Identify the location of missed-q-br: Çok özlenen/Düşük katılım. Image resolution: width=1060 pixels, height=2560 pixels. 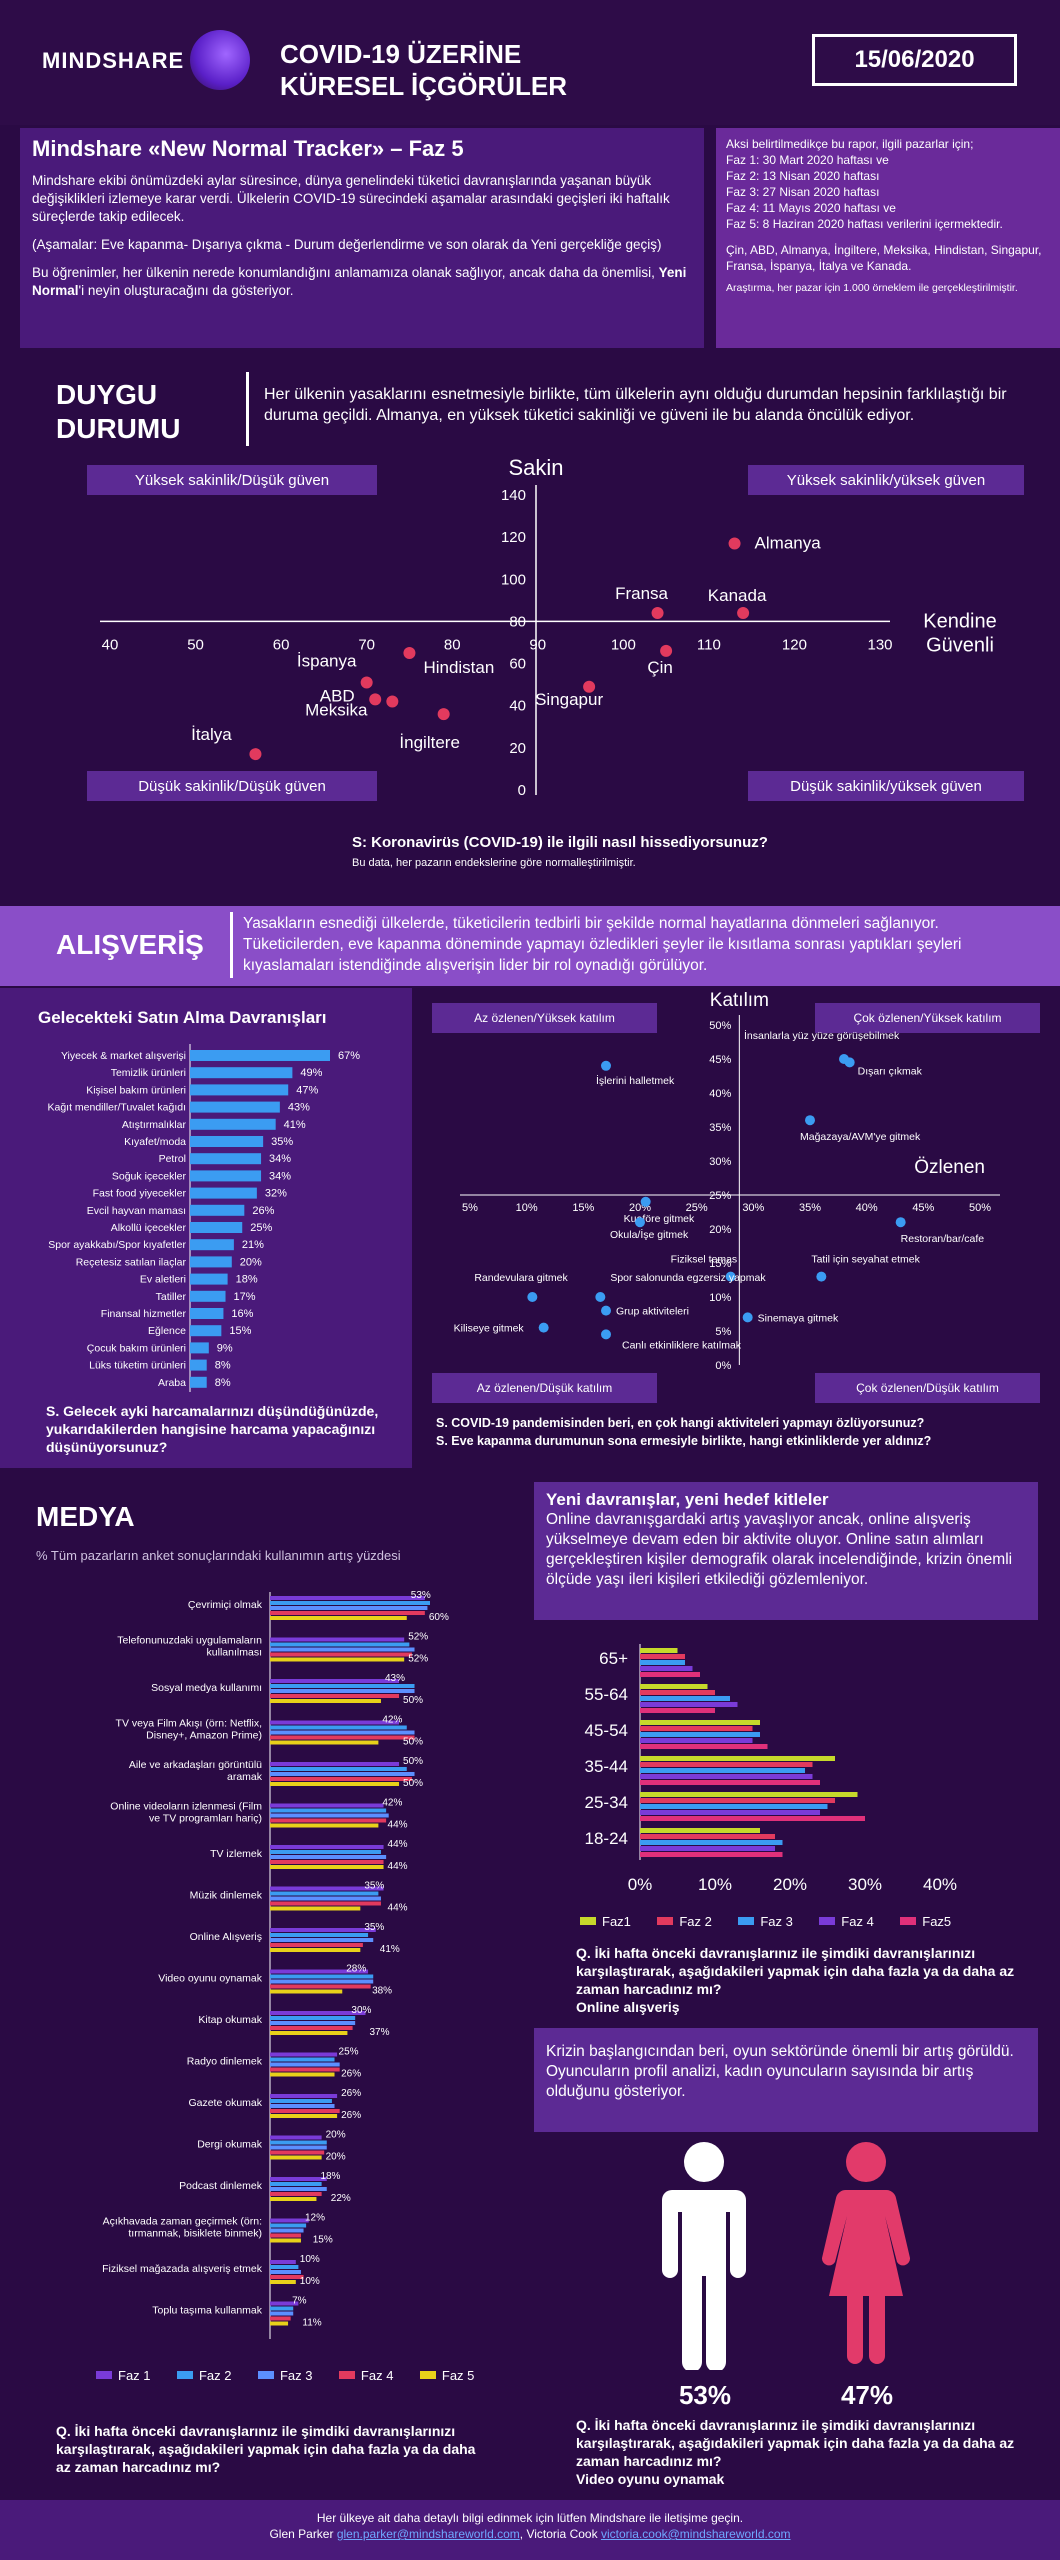
(927, 1388).